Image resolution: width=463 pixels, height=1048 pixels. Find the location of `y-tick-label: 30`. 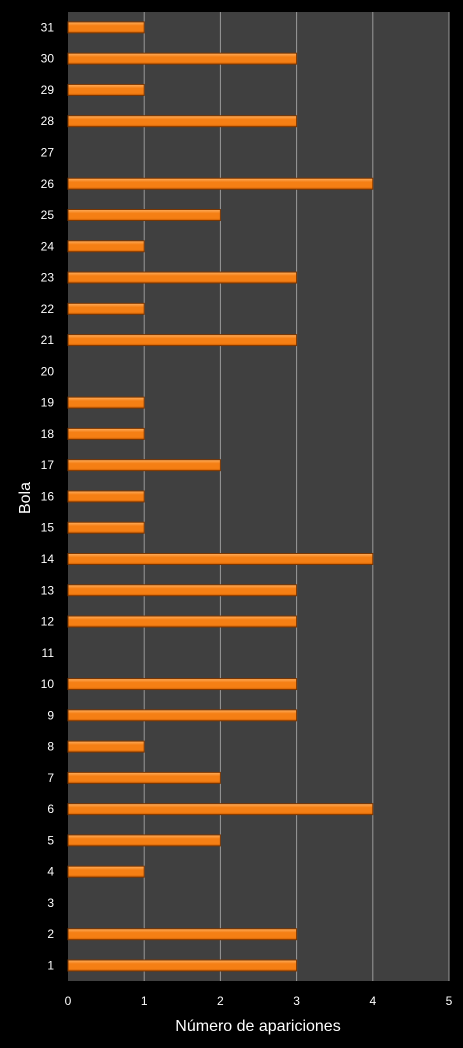

y-tick-label: 30 is located at coordinates (48, 59).